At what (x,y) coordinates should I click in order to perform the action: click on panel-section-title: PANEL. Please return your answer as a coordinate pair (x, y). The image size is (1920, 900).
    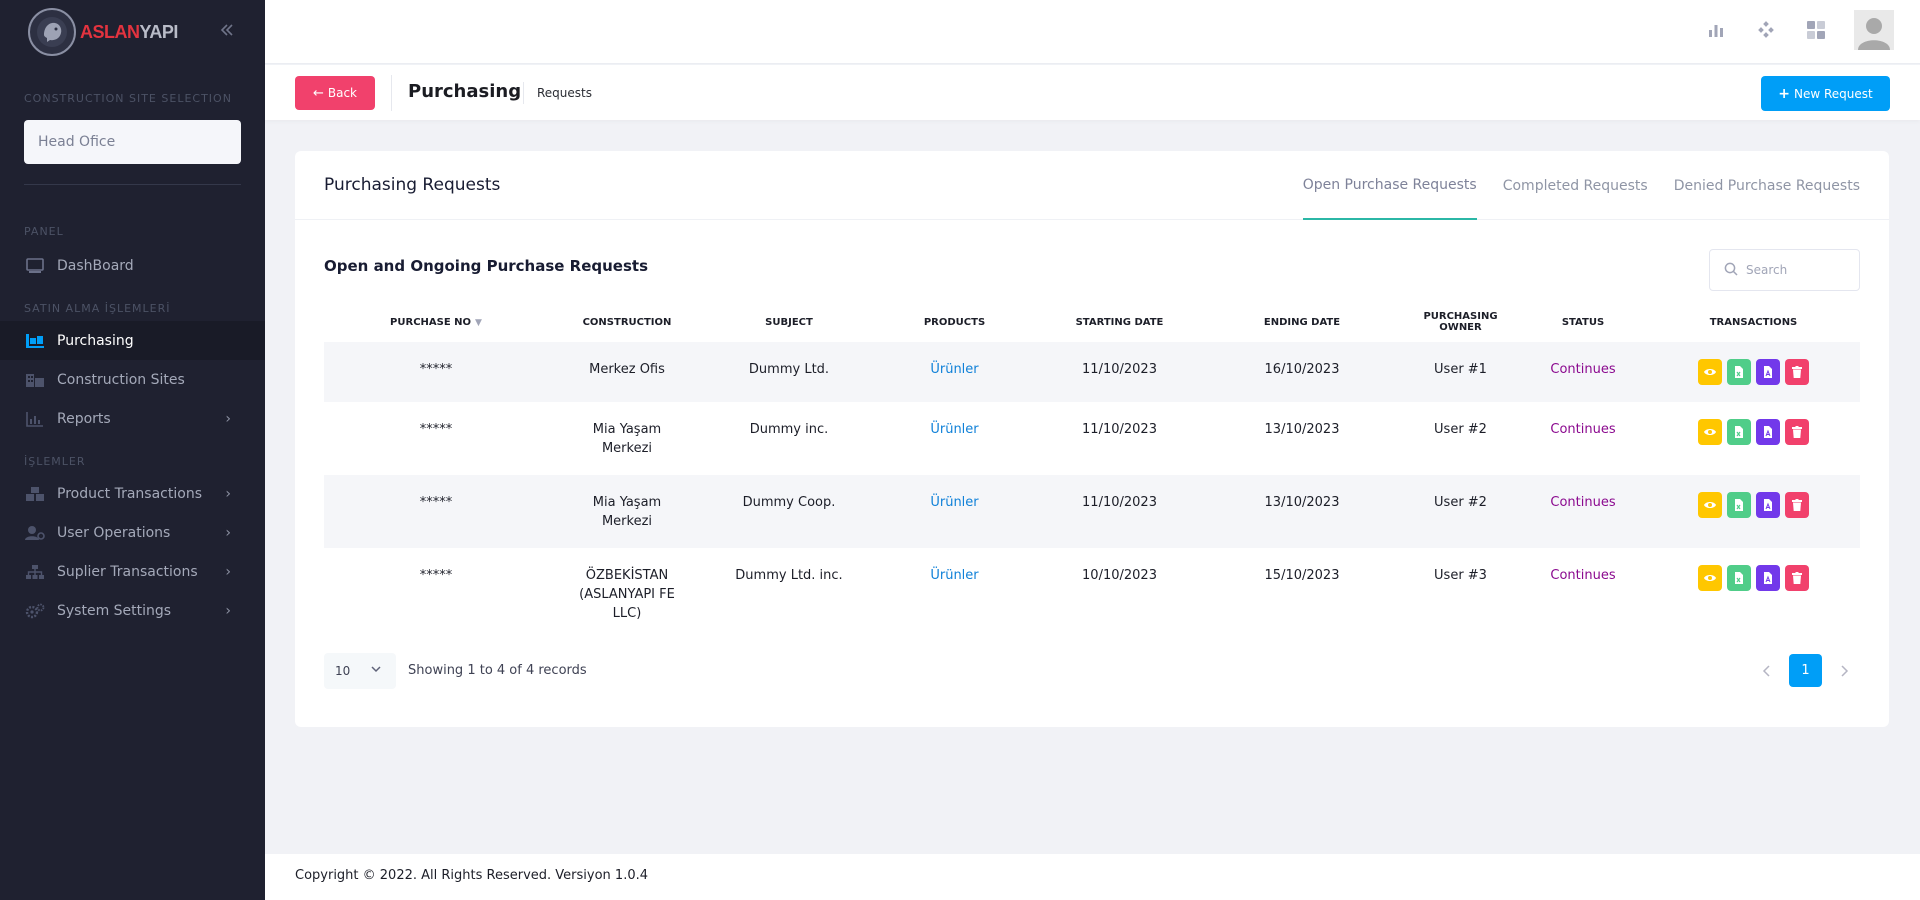
    Looking at the image, I should click on (44, 231).